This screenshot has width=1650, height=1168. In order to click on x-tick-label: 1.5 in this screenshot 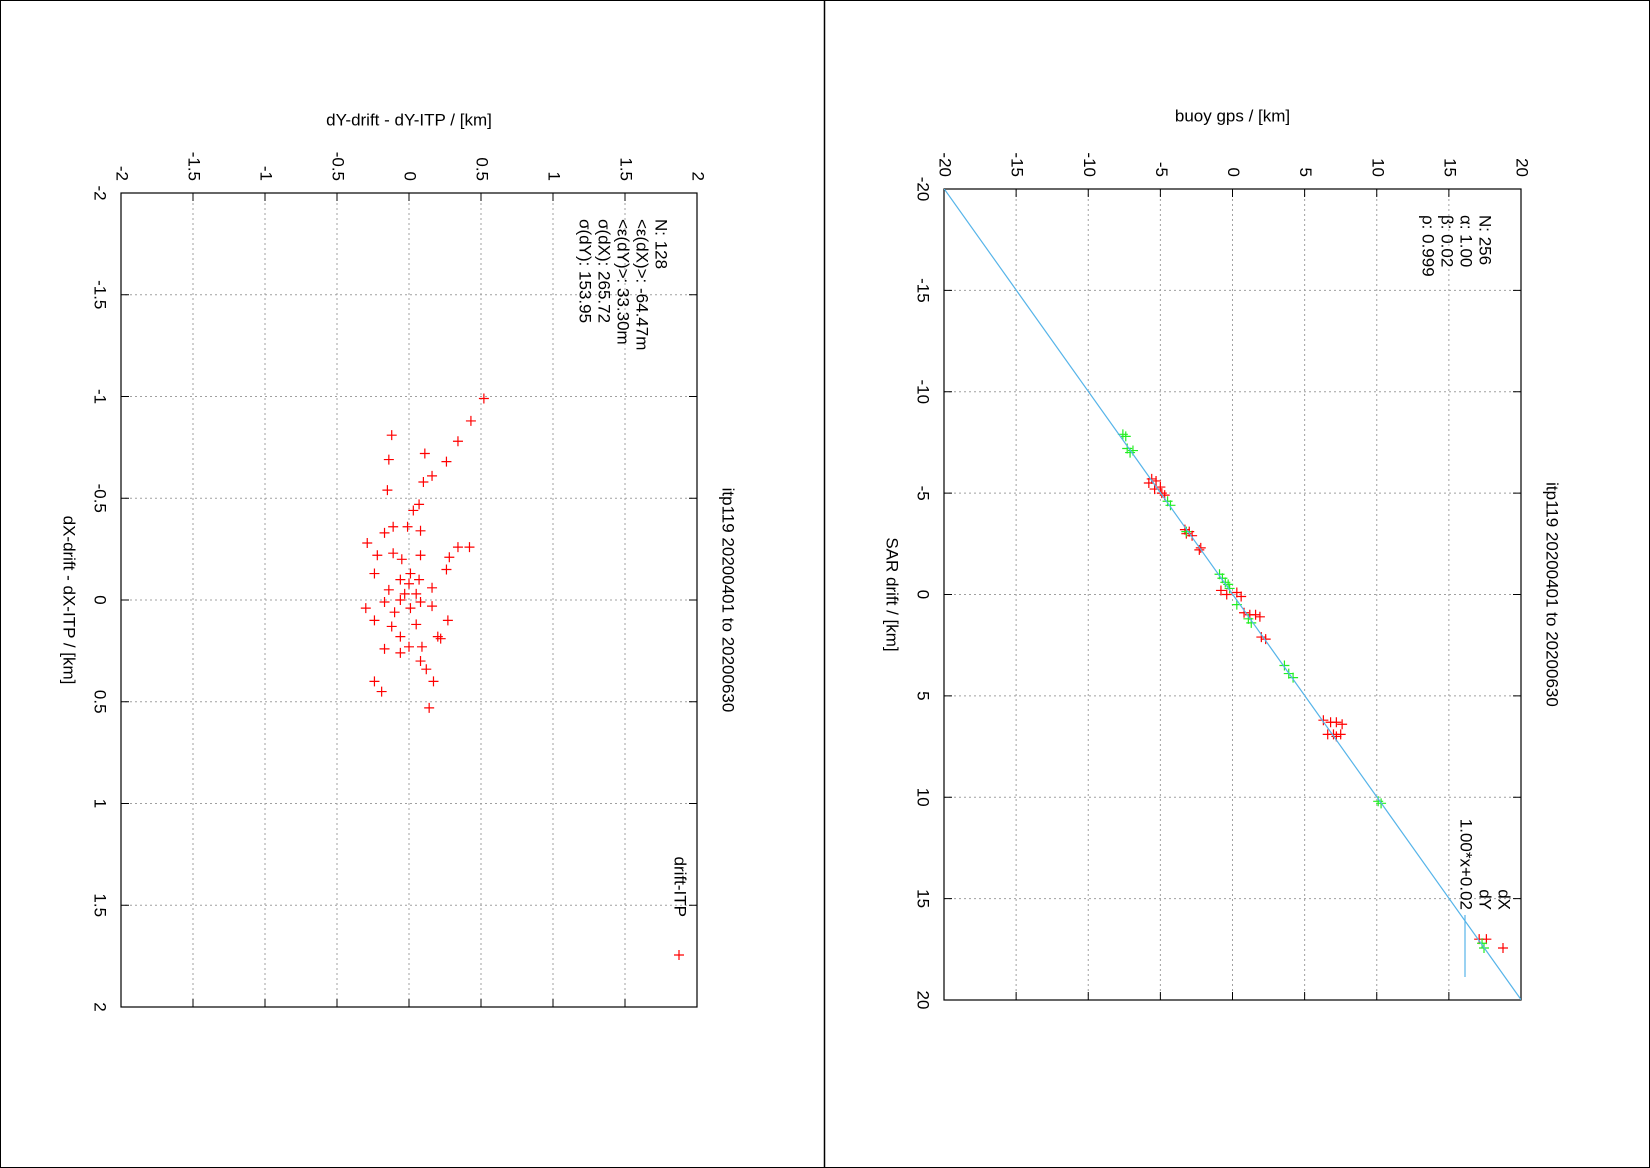, I will do `click(100, 905)`.